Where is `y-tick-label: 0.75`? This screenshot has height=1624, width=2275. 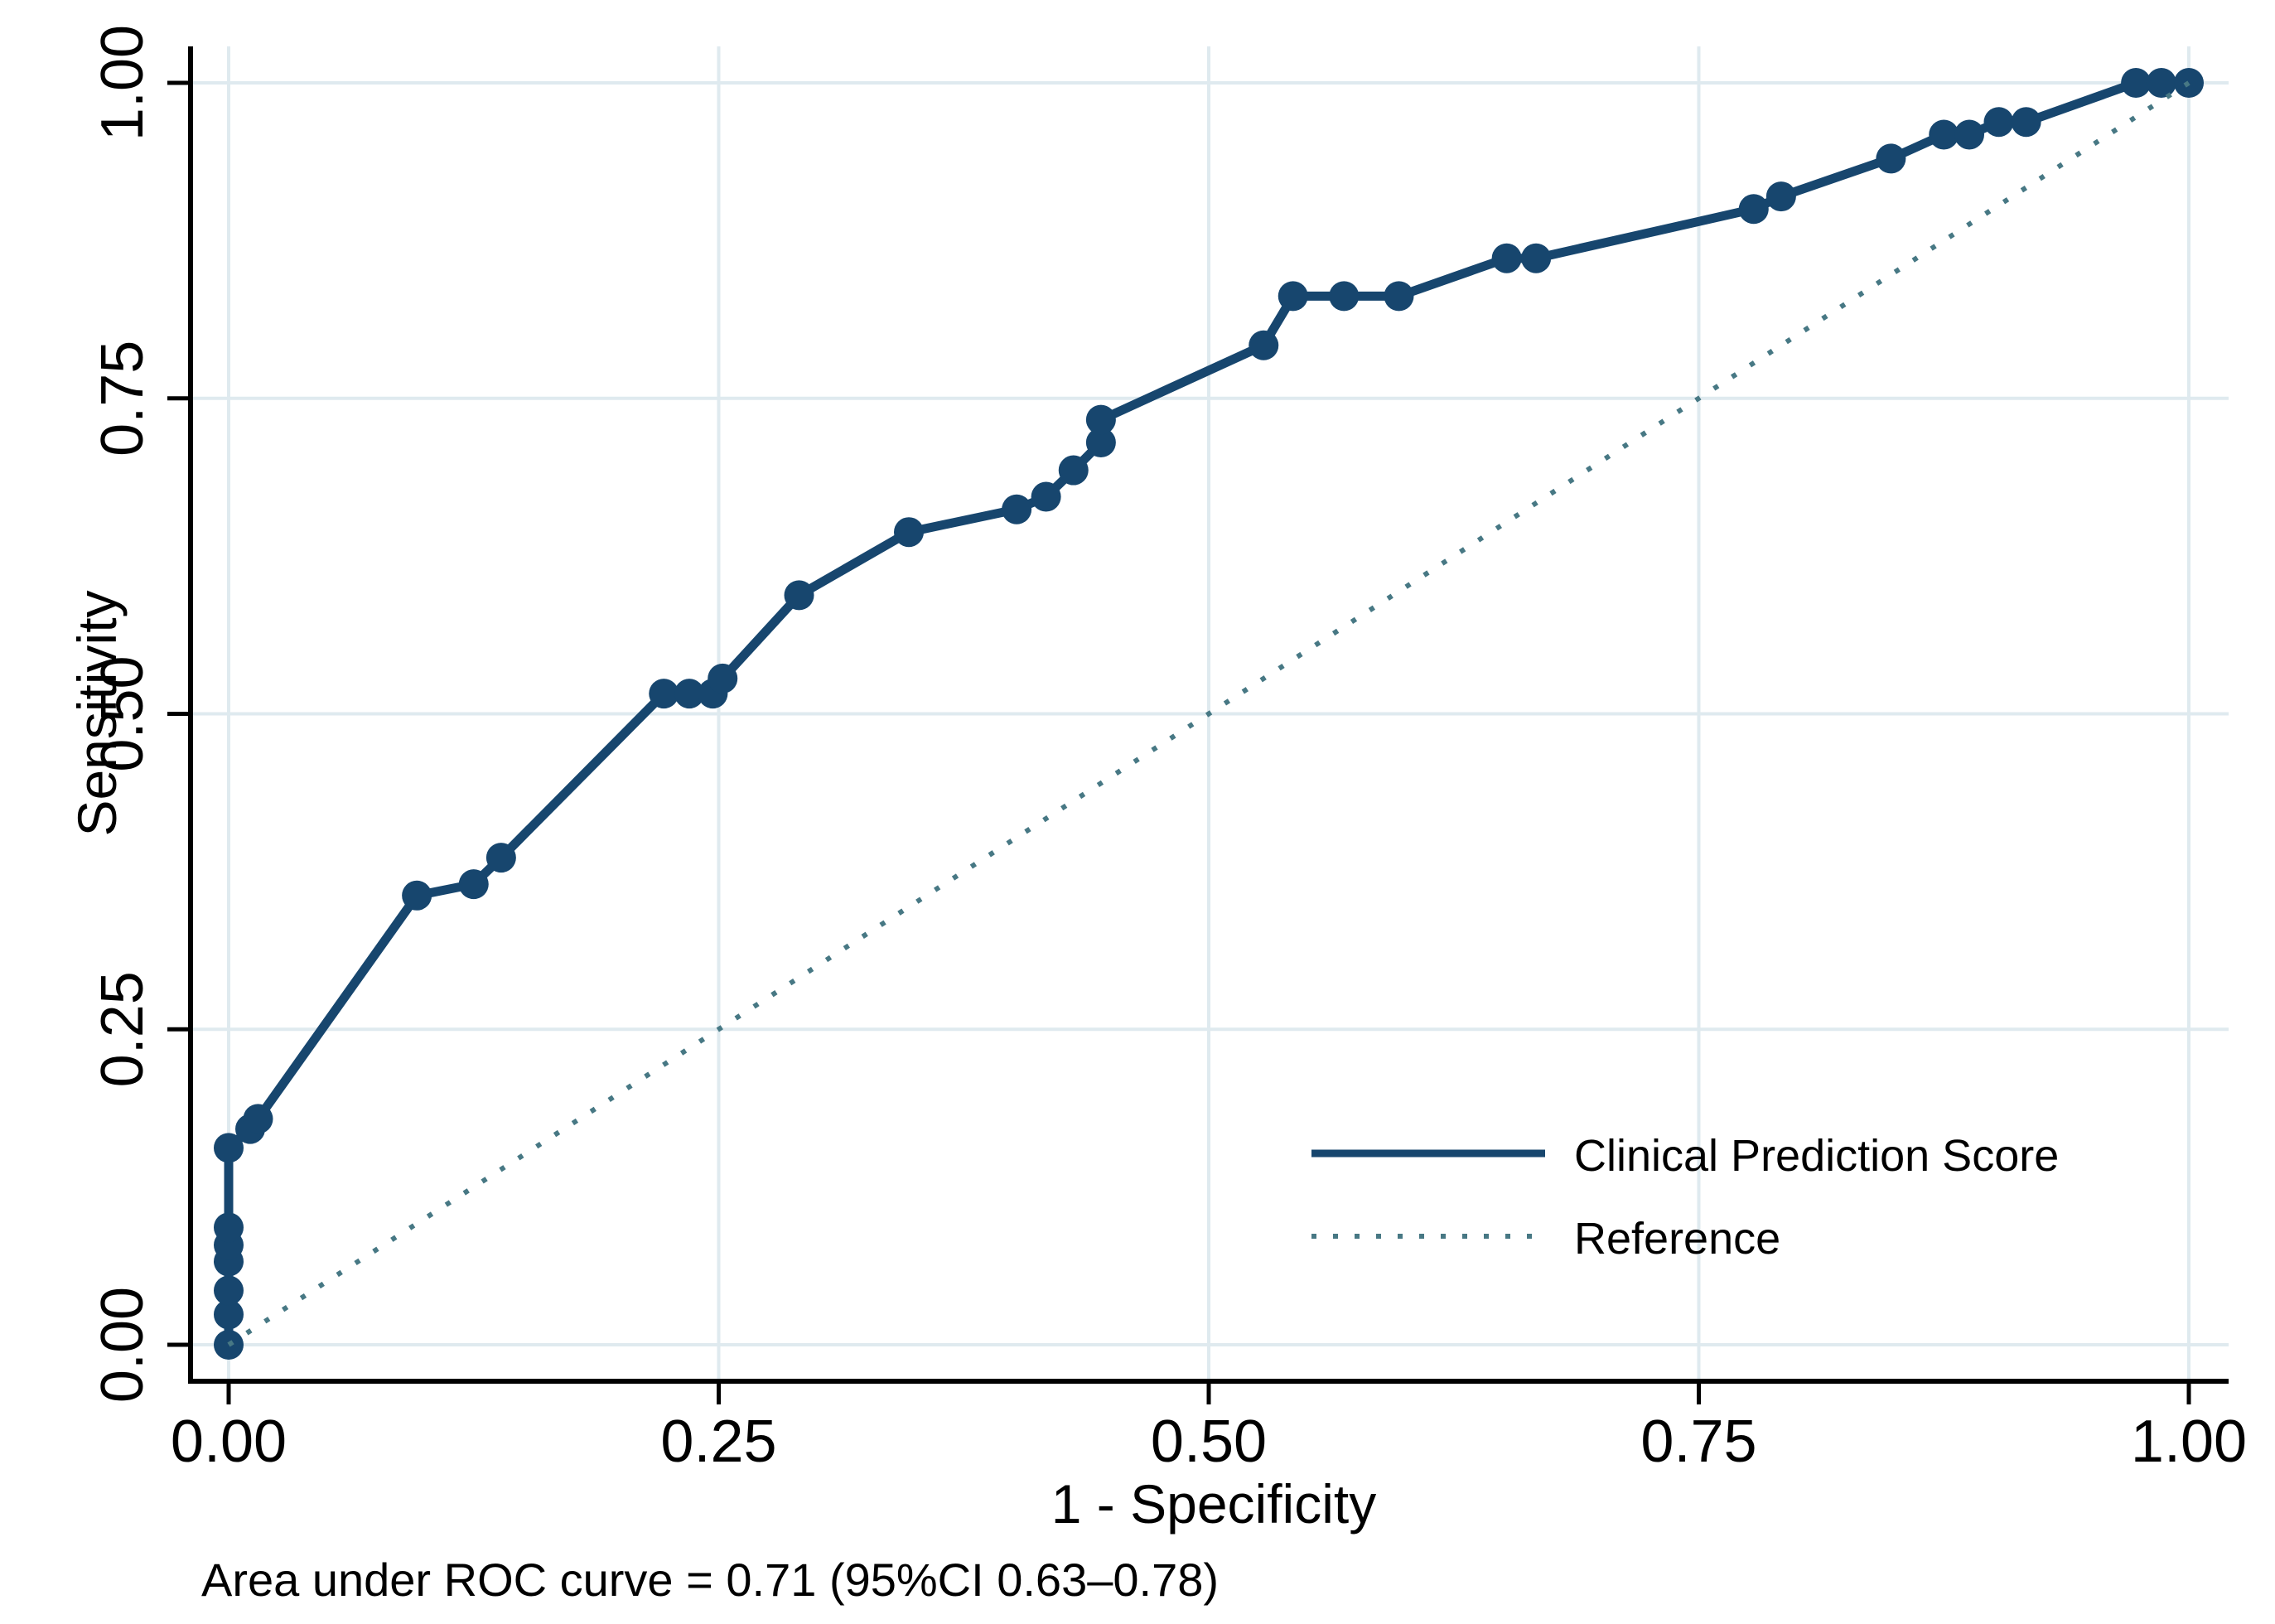
y-tick-label: 0.75 is located at coordinates (123, 399).